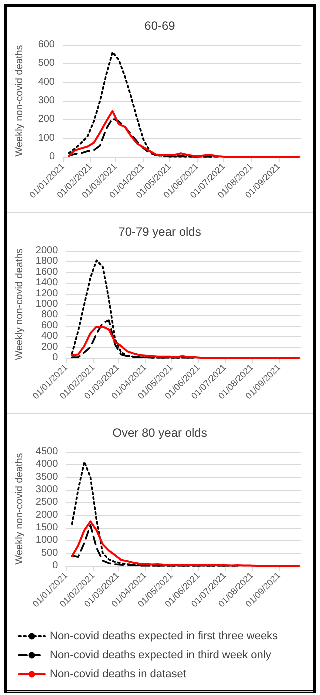 The width and height of the screenshot is (320, 695). Describe the element at coordinates (47, 283) in the screenshot. I see `y-tick-label: 1400` at that location.